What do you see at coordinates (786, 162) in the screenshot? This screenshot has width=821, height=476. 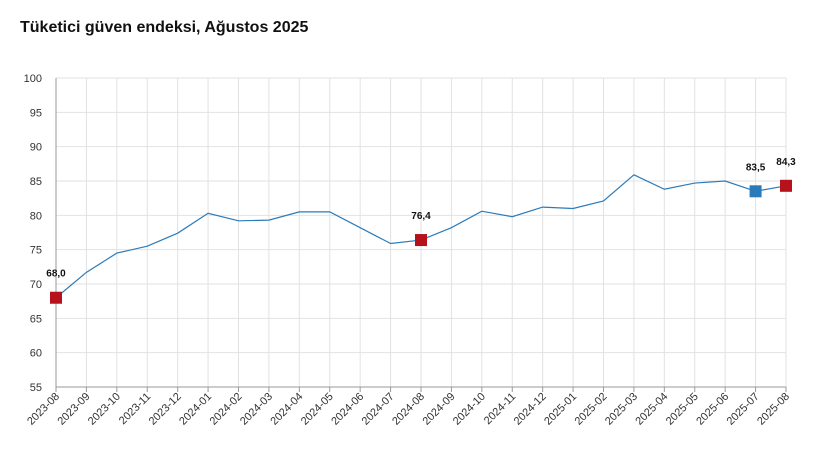 I see `data-label: 84,3` at bounding box center [786, 162].